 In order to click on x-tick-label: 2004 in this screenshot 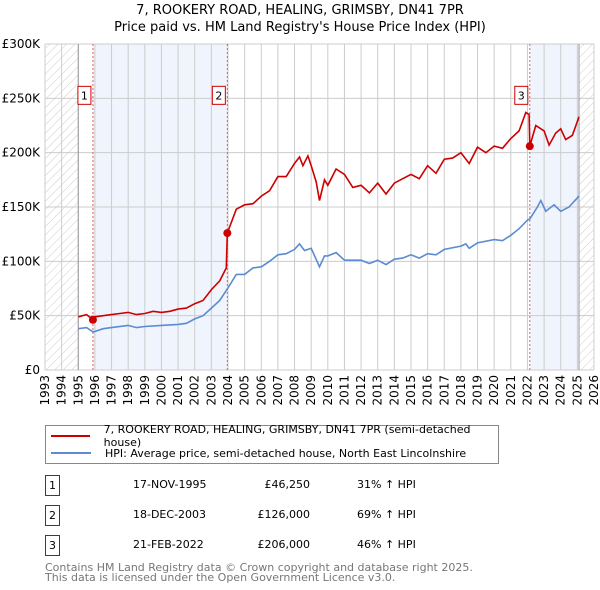, I will do `click(228, 390)`.